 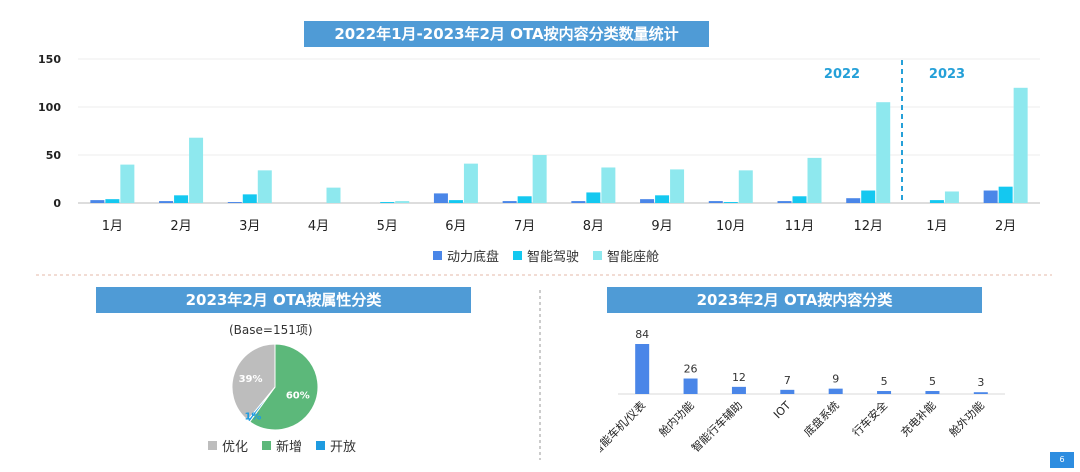 I want to click on content-bar-value: 26, so click(x=691, y=369).